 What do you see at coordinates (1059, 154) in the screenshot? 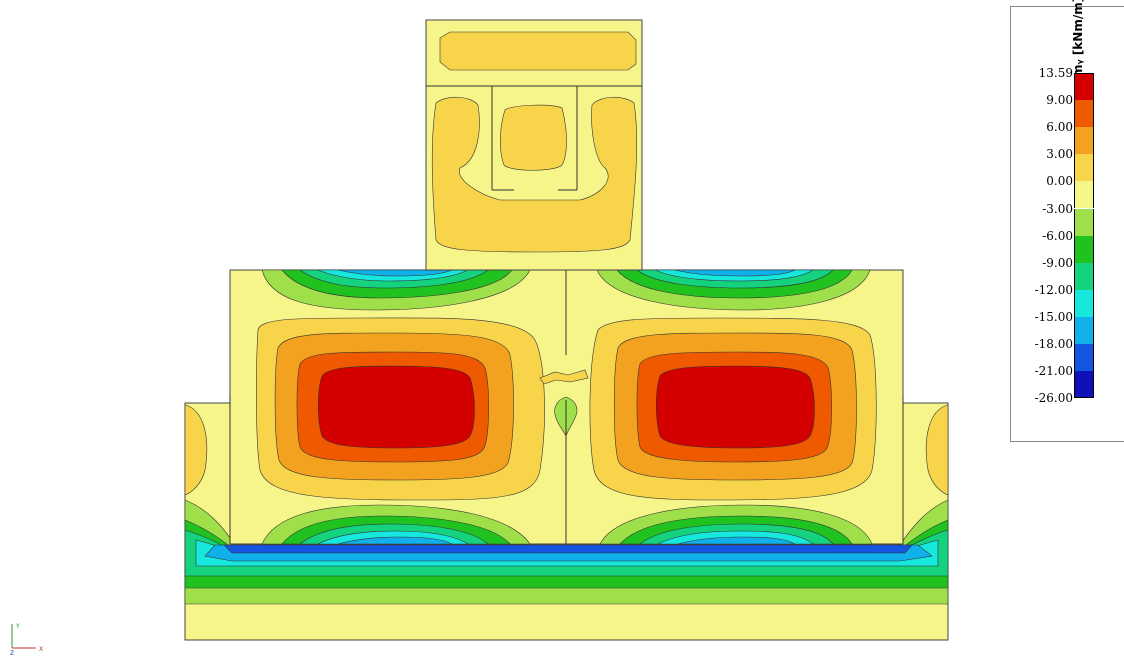
I see `legend-level-label: 3.00` at bounding box center [1059, 154].